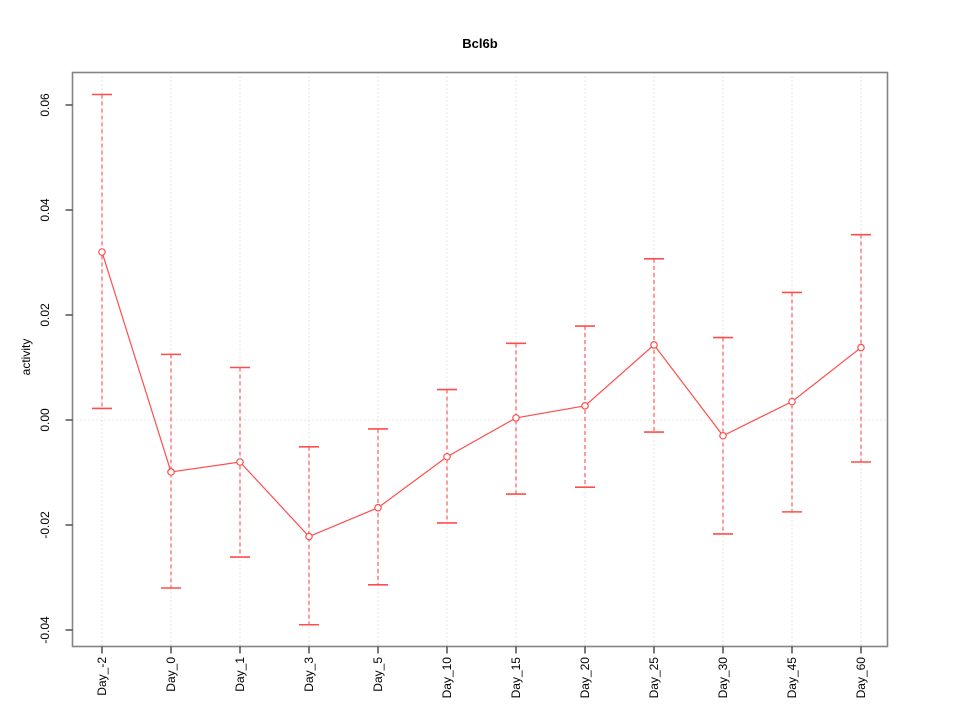 Image resolution: width=960 pixels, height=720 pixels. Describe the element at coordinates (45, 525) in the screenshot. I see `y-tick-label: -0.02` at that location.